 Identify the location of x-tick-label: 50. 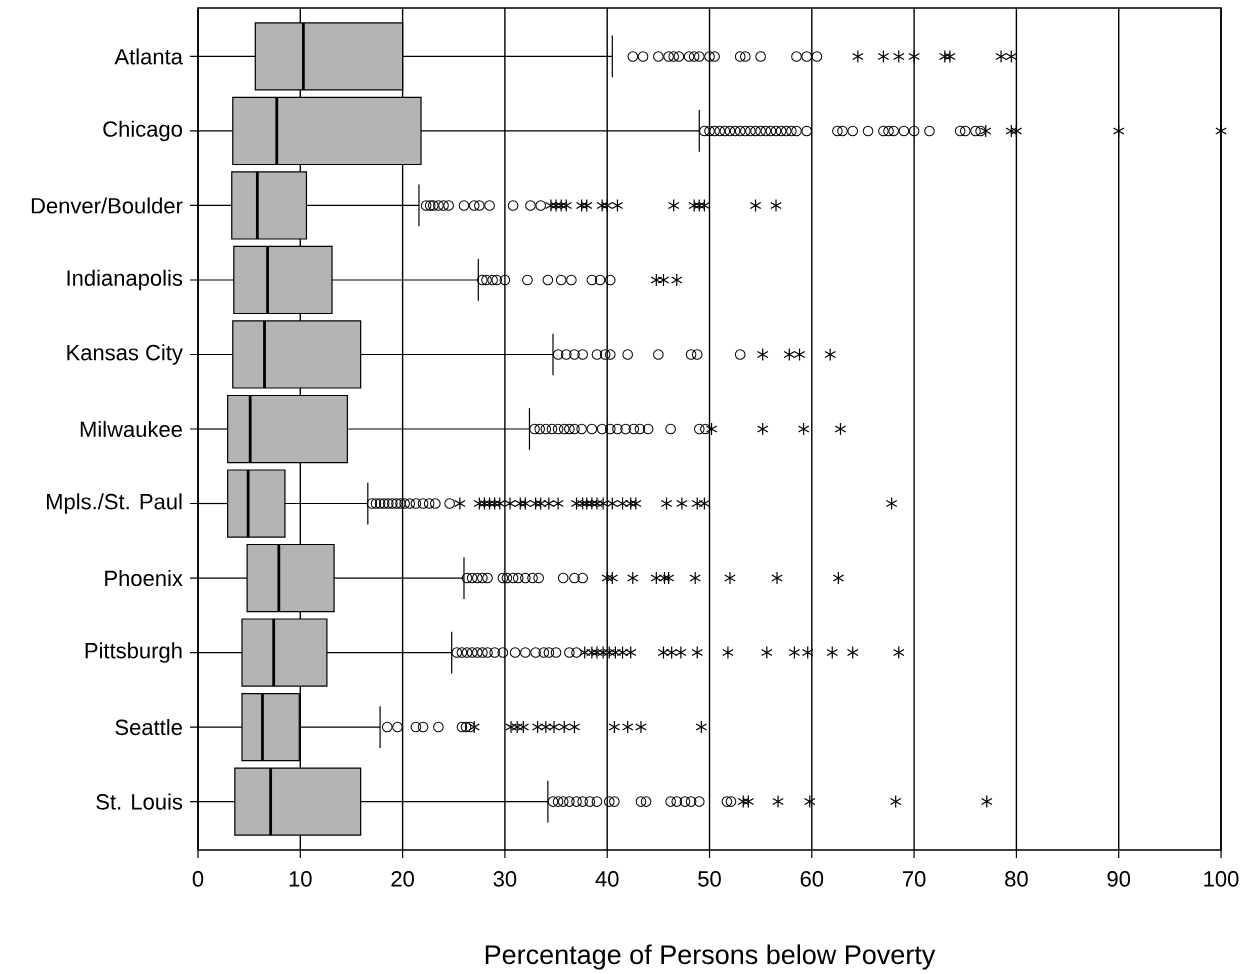
(709, 879).